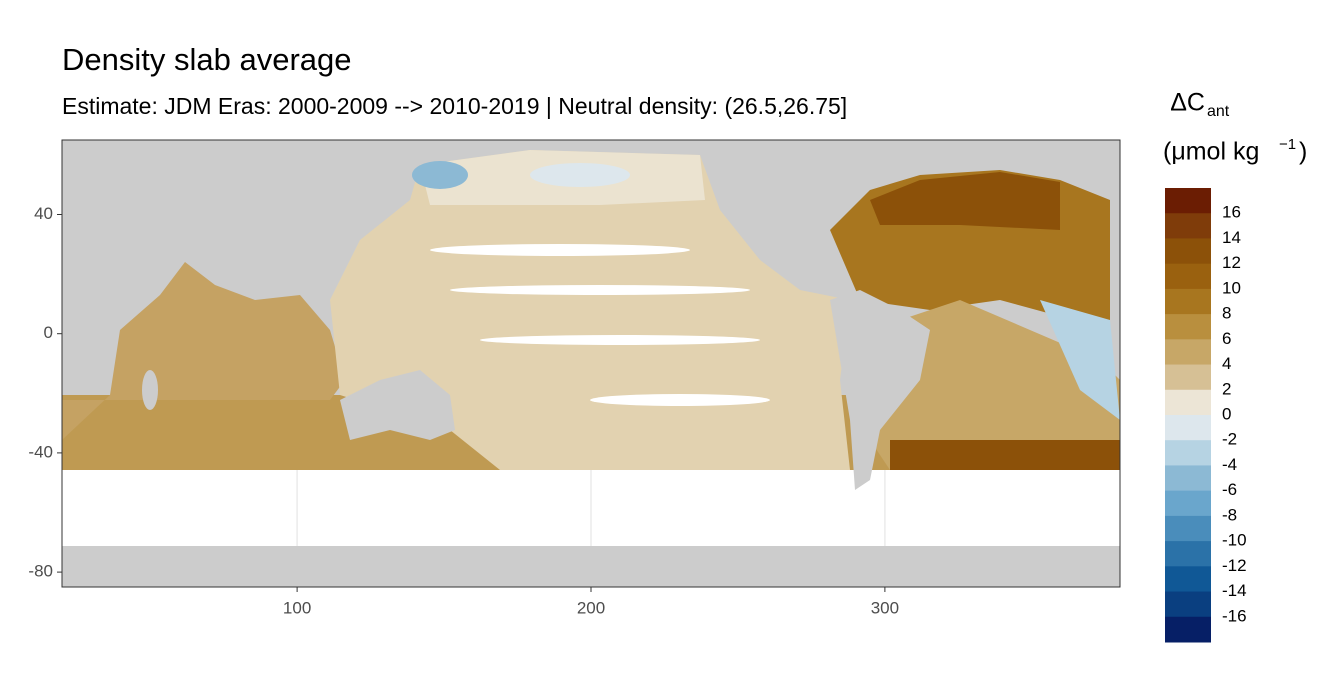  What do you see at coordinates (1226, 413) in the screenshot?
I see `legend-label: 0` at bounding box center [1226, 413].